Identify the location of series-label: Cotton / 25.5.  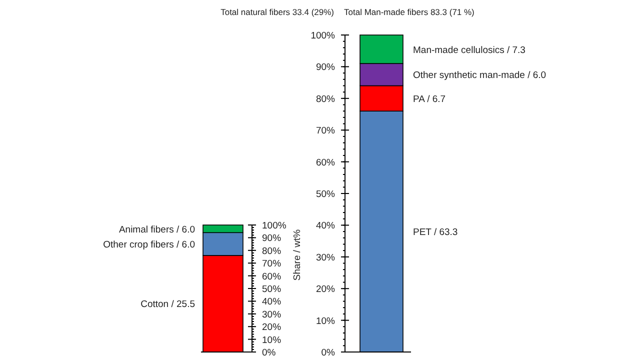
(167, 304).